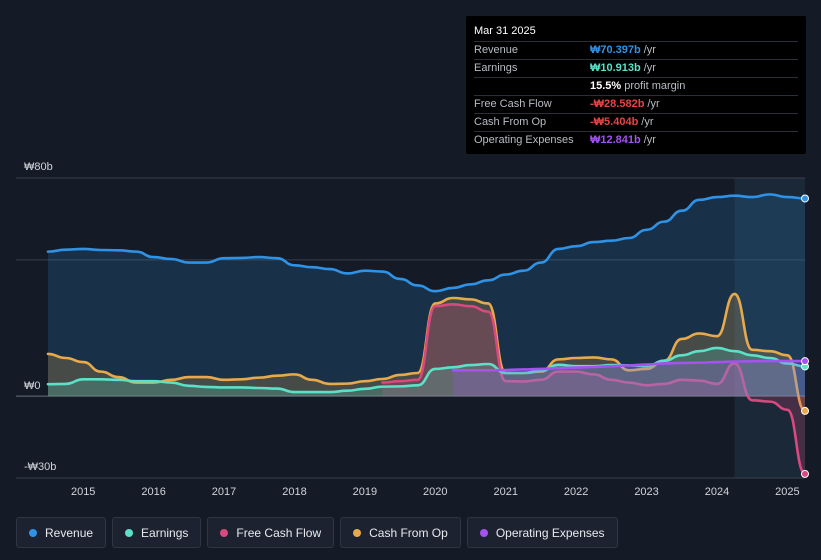 The image size is (821, 560). I want to click on legend-item-free-cash-flow: Free Cash Flow, so click(271, 532).